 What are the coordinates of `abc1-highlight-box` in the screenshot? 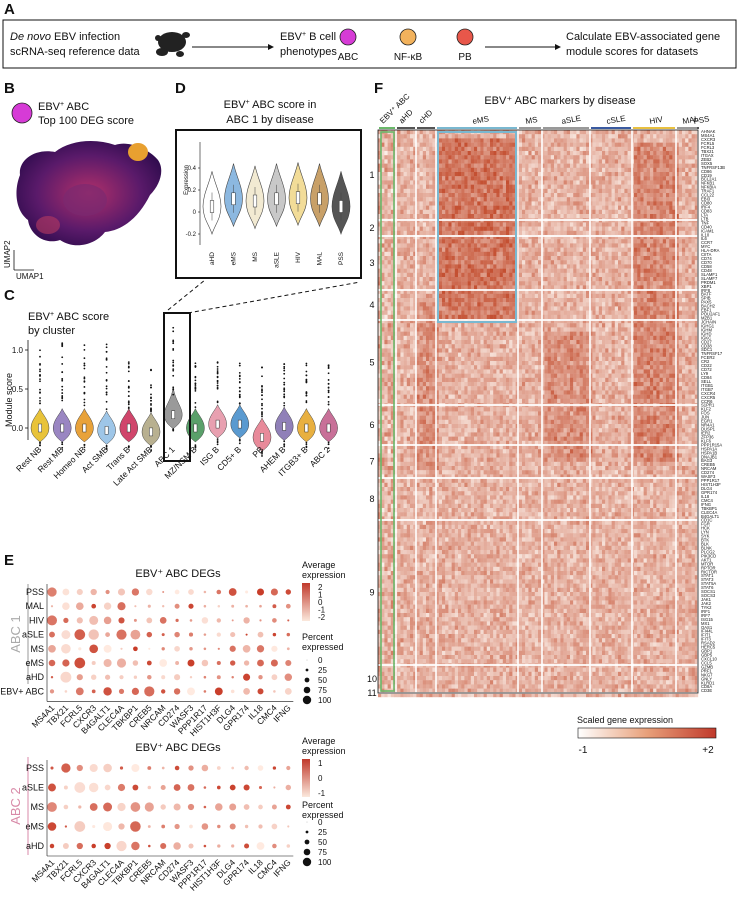 It's located at (177, 387).